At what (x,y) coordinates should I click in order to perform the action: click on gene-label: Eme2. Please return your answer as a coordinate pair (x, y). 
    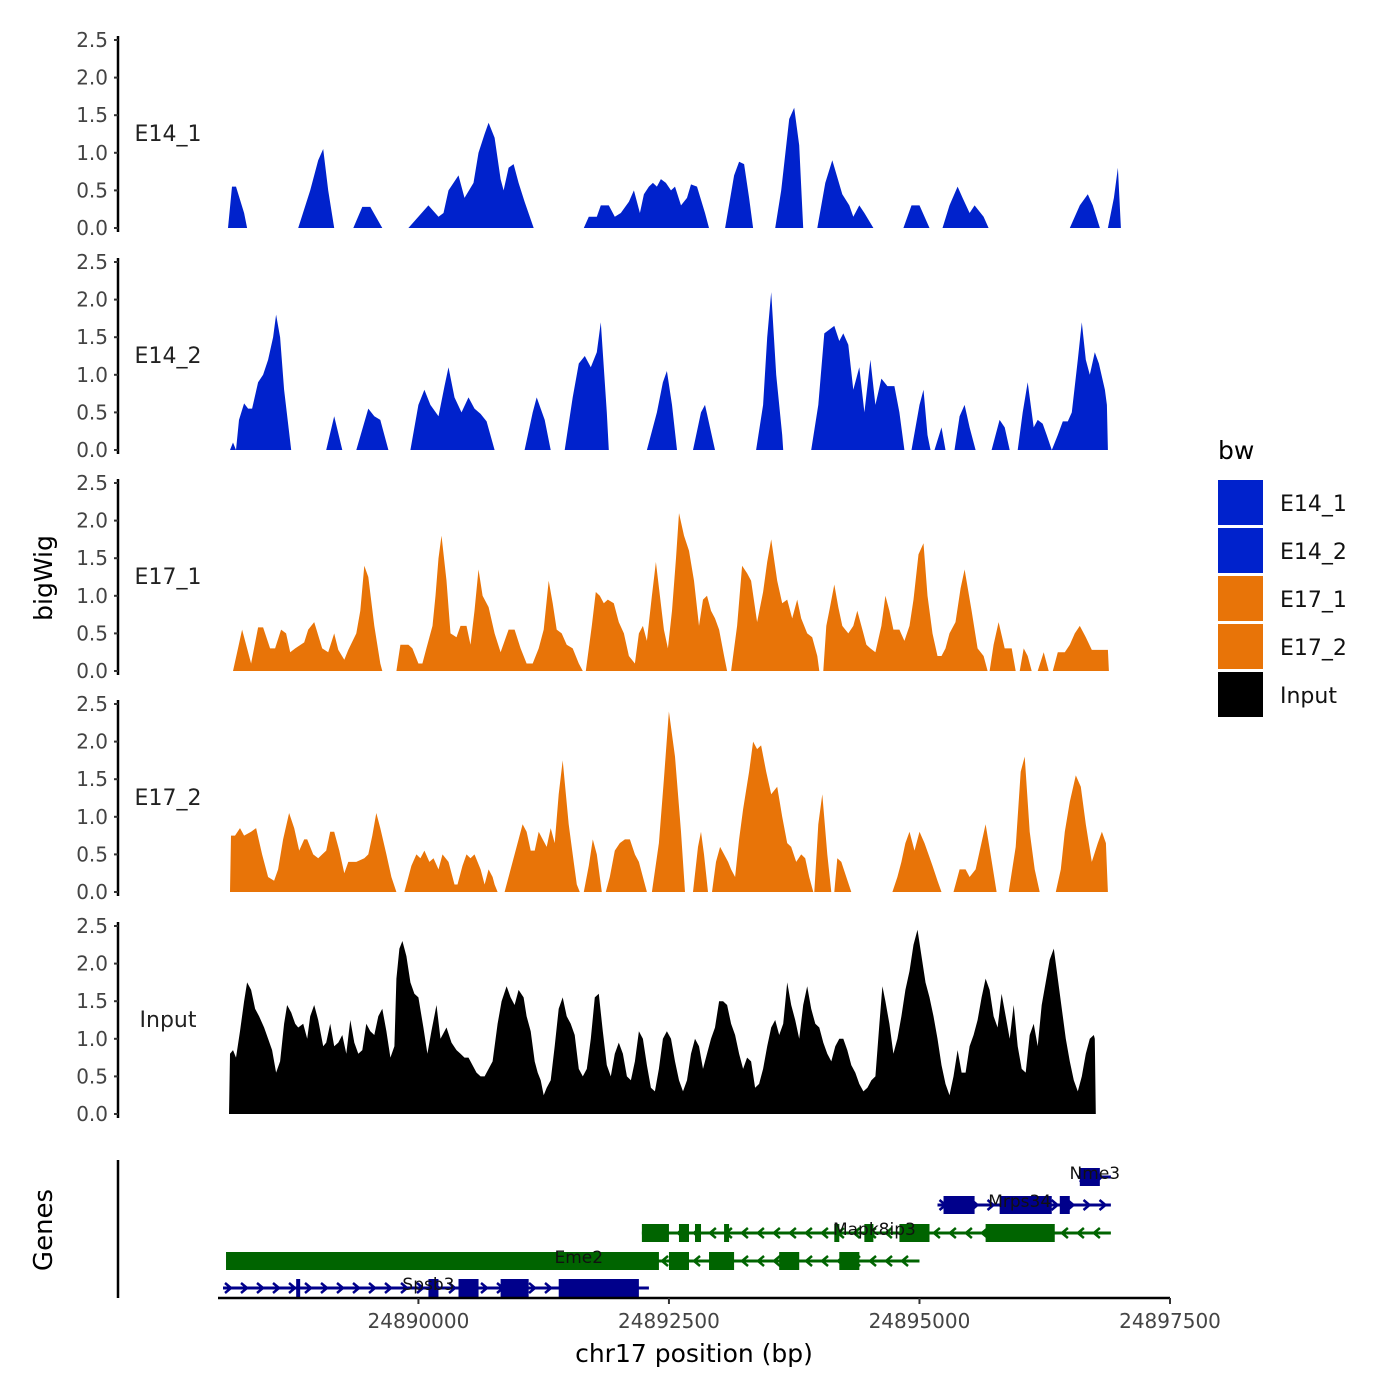
    Looking at the image, I should click on (578, 1258).